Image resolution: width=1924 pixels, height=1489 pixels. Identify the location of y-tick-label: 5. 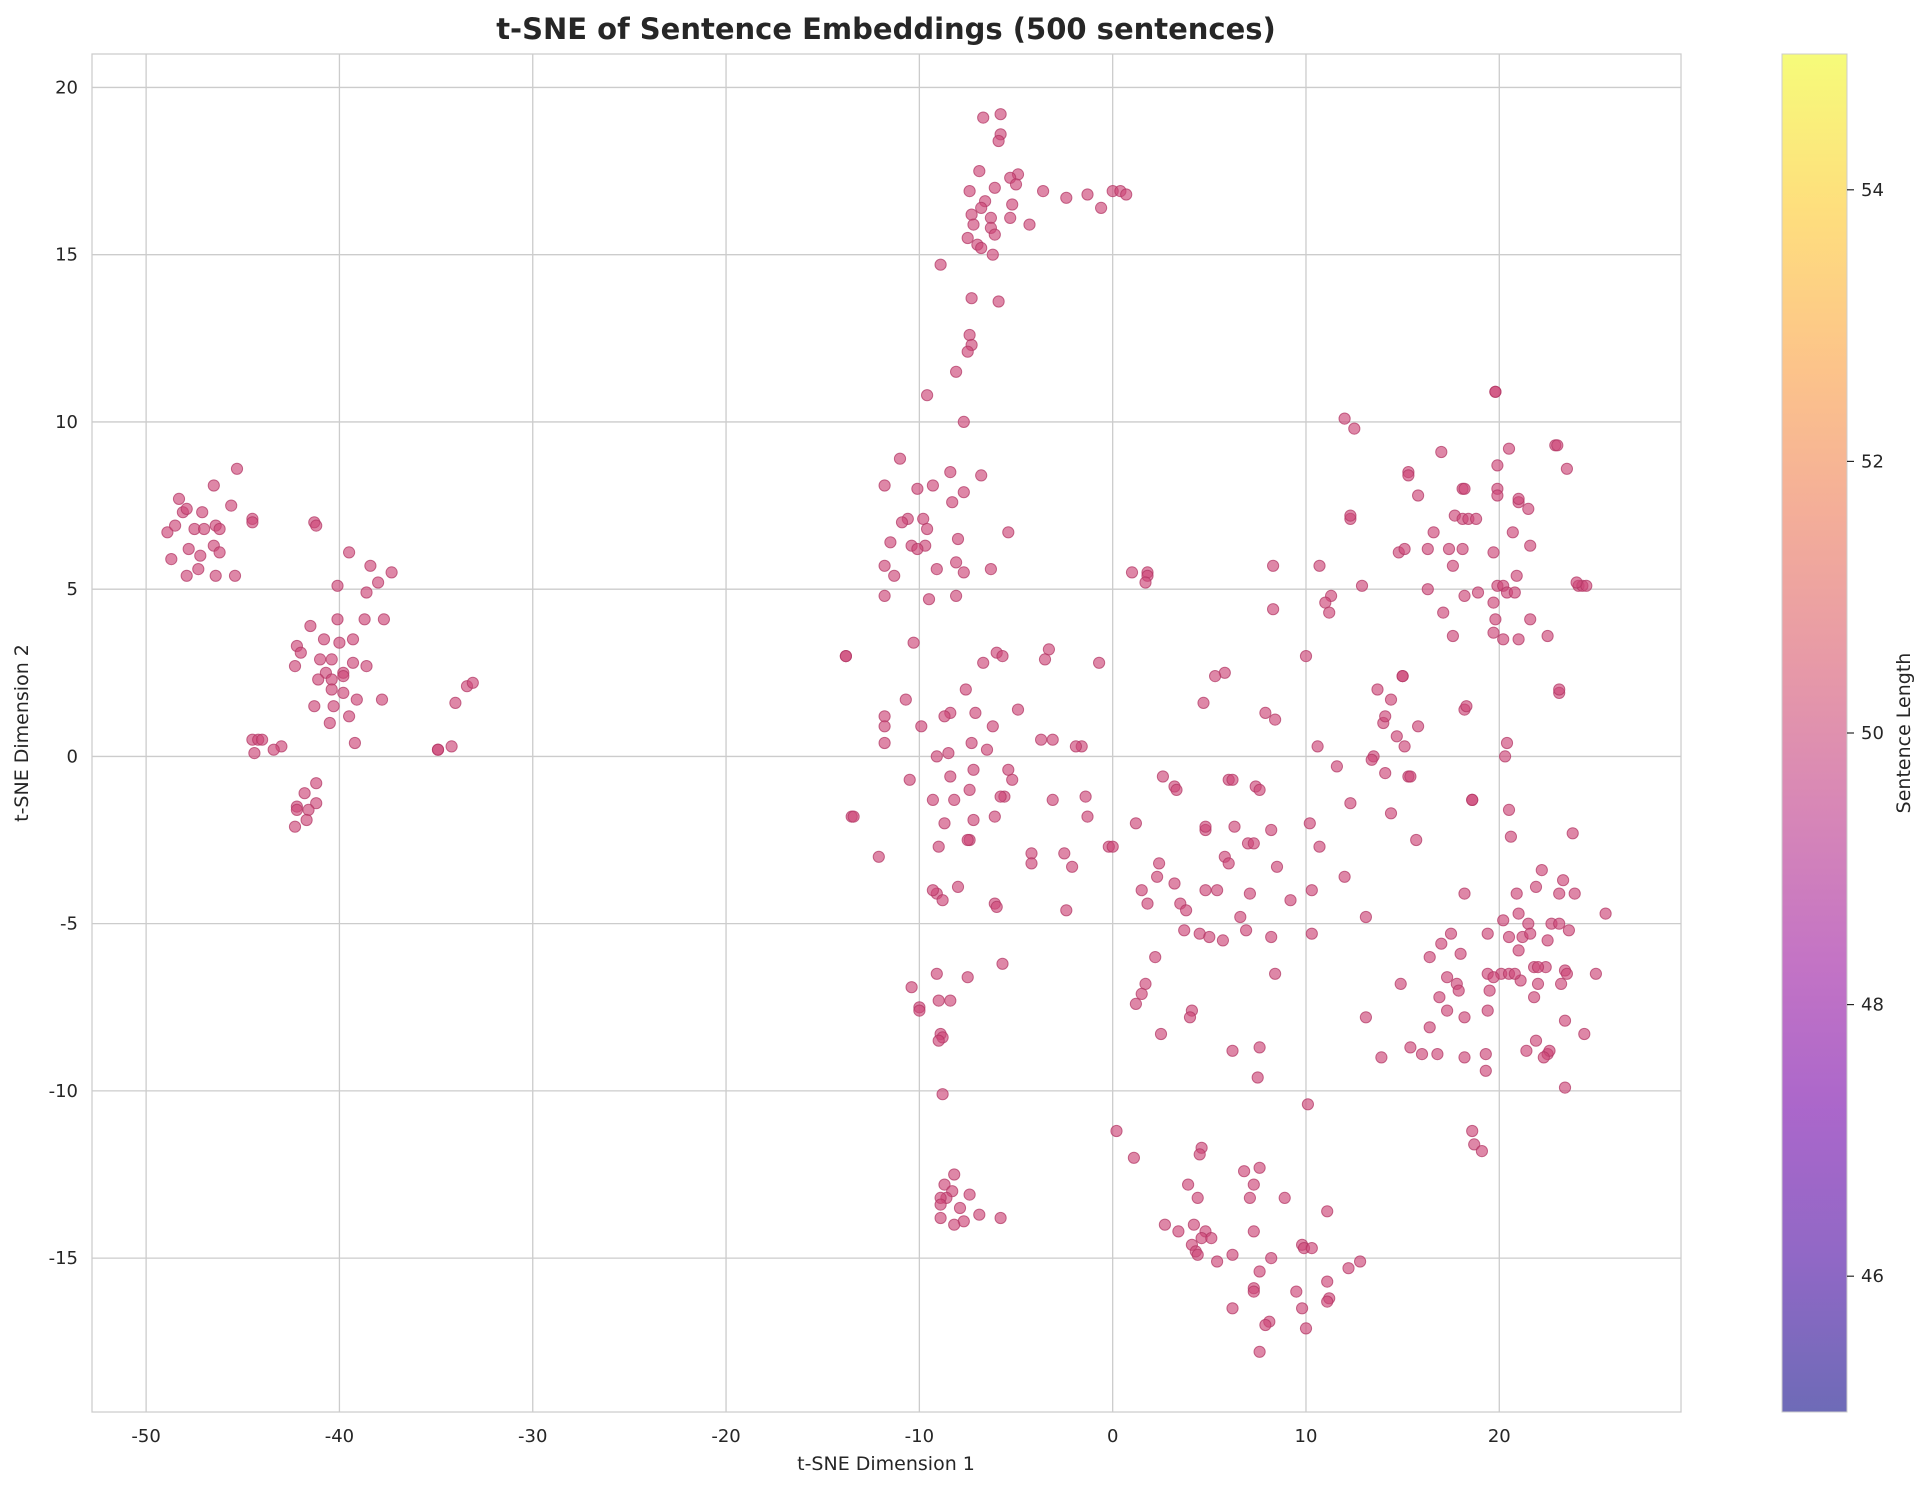
(72, 589).